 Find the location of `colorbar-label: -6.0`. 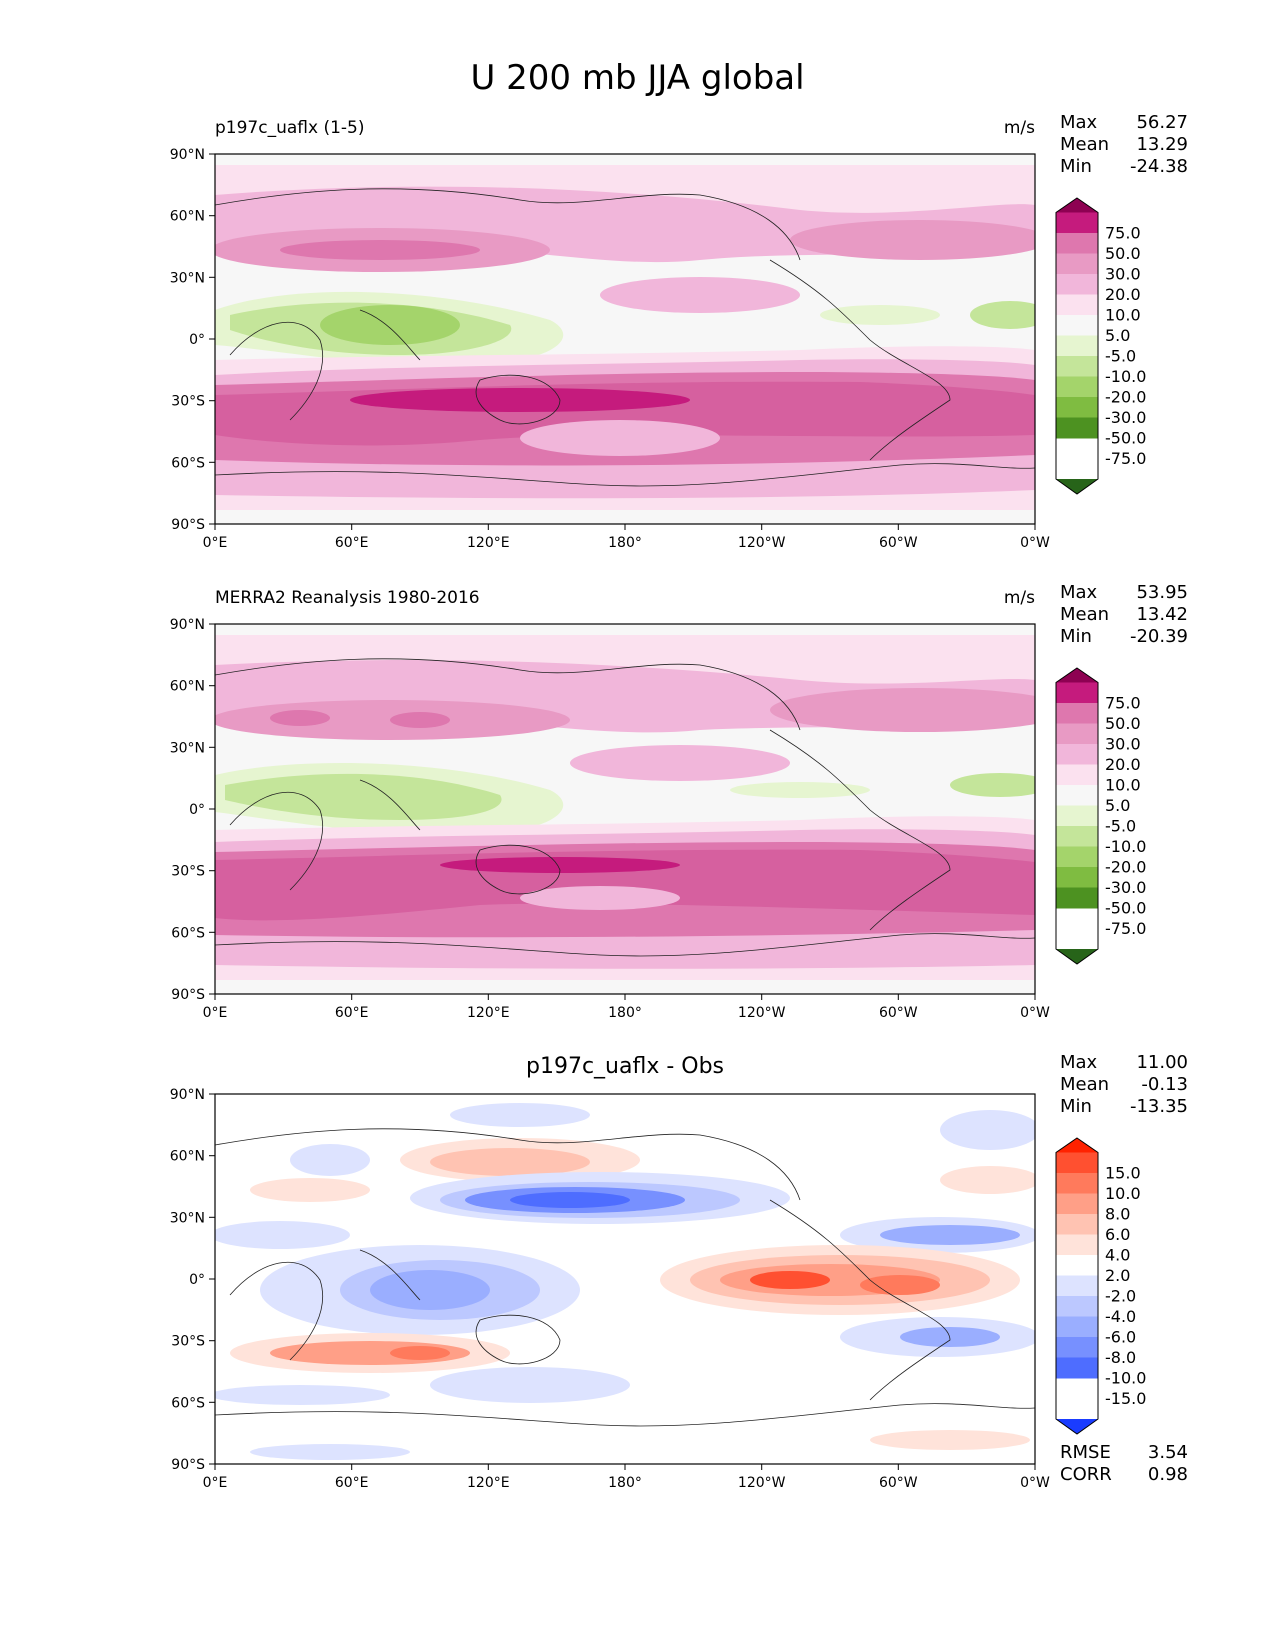

colorbar-label: -6.0 is located at coordinates (1120, 1337).